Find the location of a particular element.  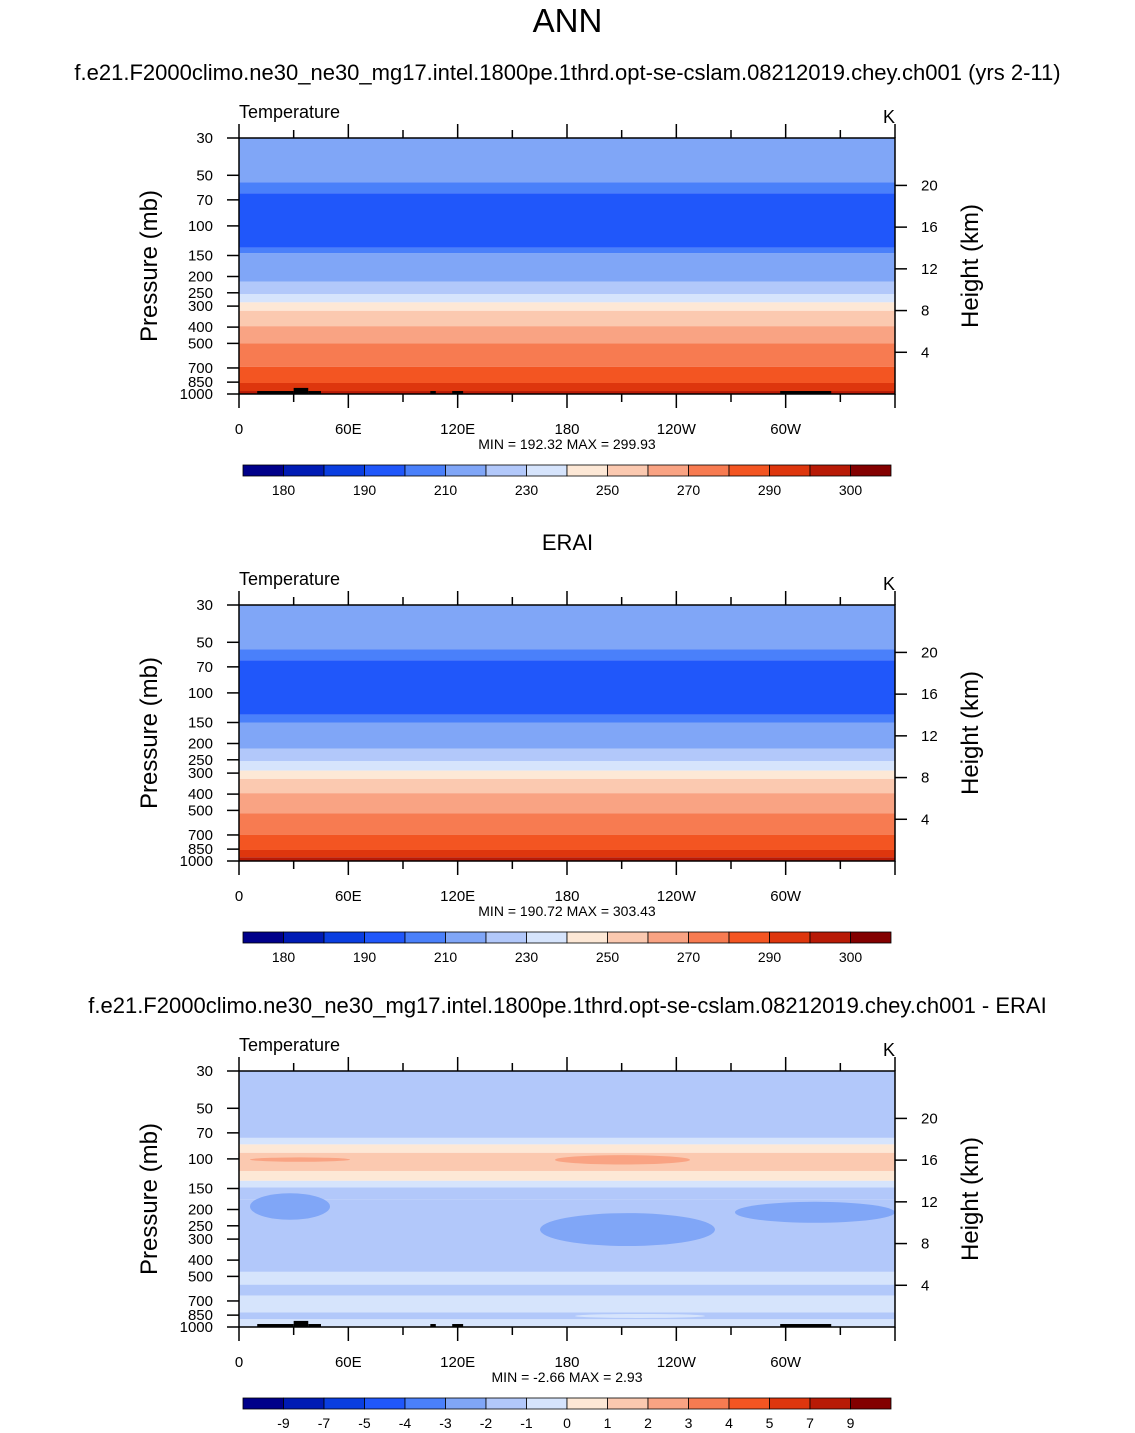

variable-label: Temperature is located at coordinates (289, 112).